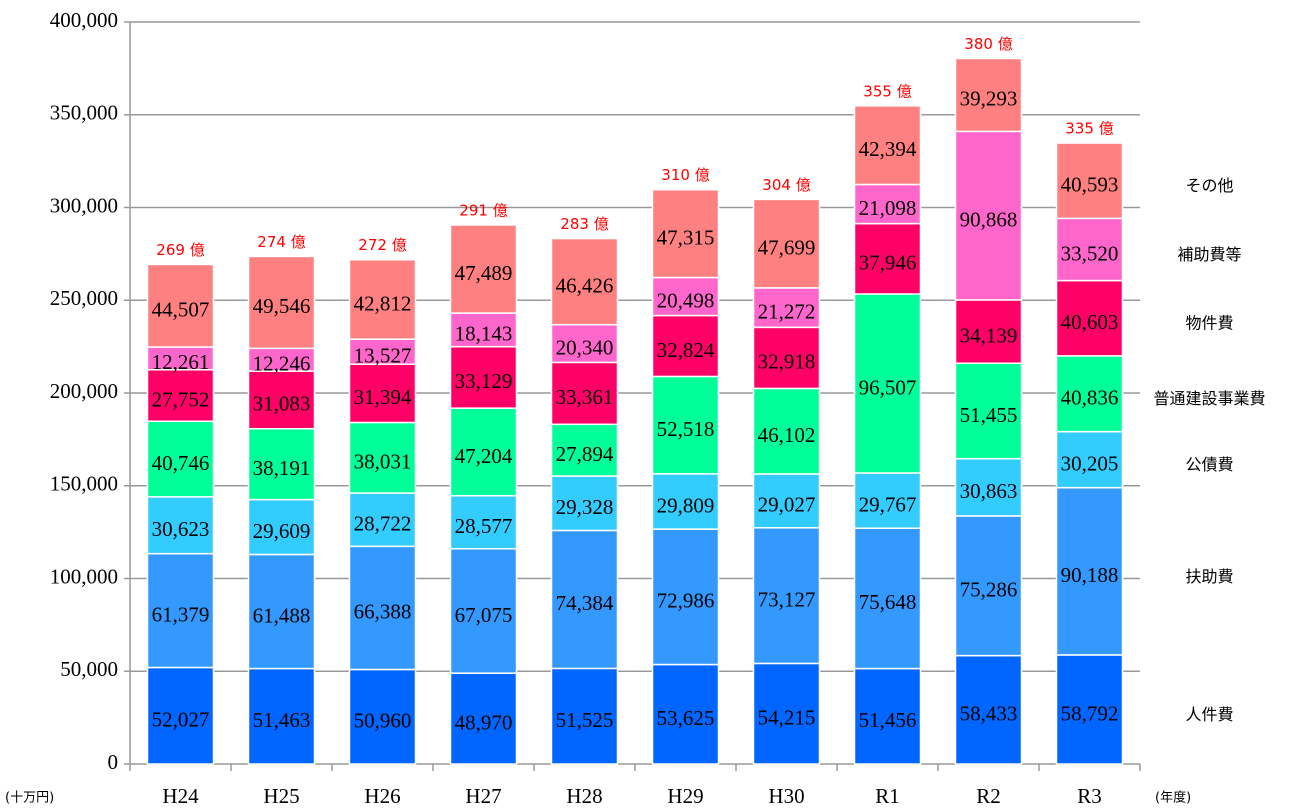 This screenshot has width=1305, height=809. I want to click on legend-label: 公債費, so click(1209, 464).